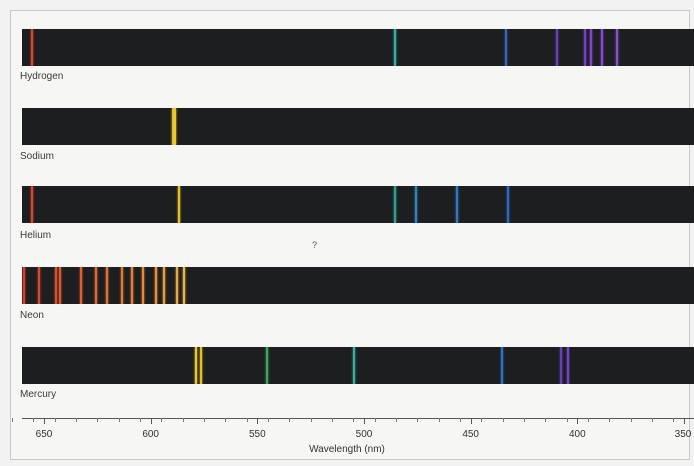 Image resolution: width=694 pixels, height=466 pixels. What do you see at coordinates (42, 76) in the screenshot?
I see `element-label-hydrogen: Hydrogen` at bounding box center [42, 76].